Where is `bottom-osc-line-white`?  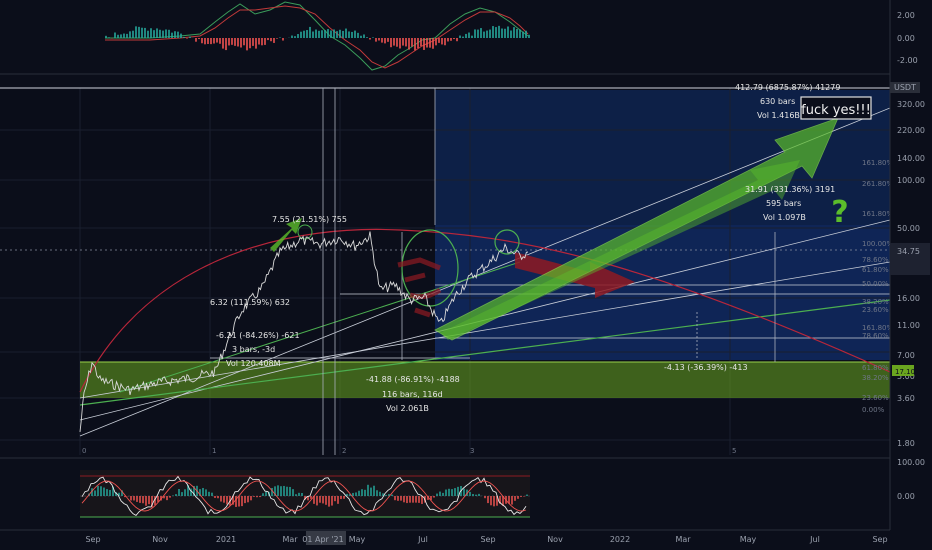 bottom-osc-line-white is located at coordinates (304, 495).